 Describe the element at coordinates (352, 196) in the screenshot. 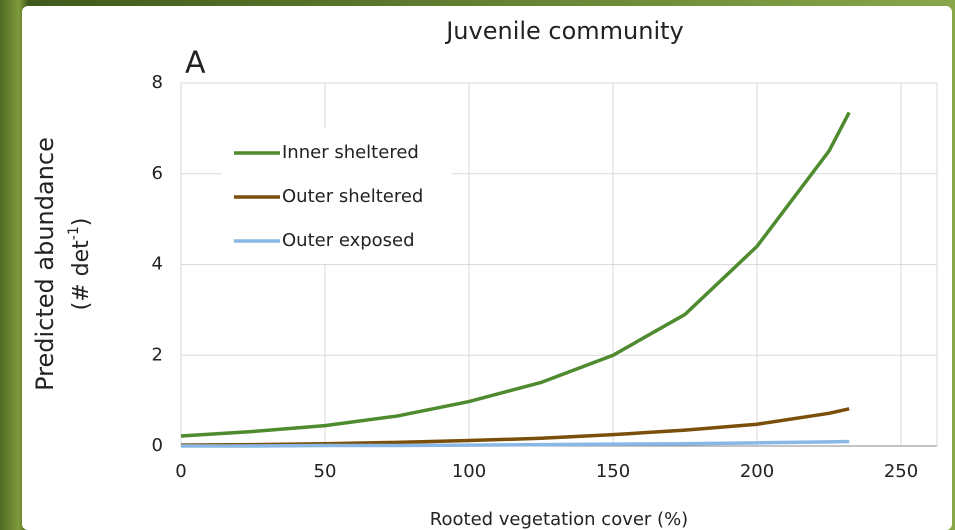

I see `legend-label: Outer sheltered` at that location.